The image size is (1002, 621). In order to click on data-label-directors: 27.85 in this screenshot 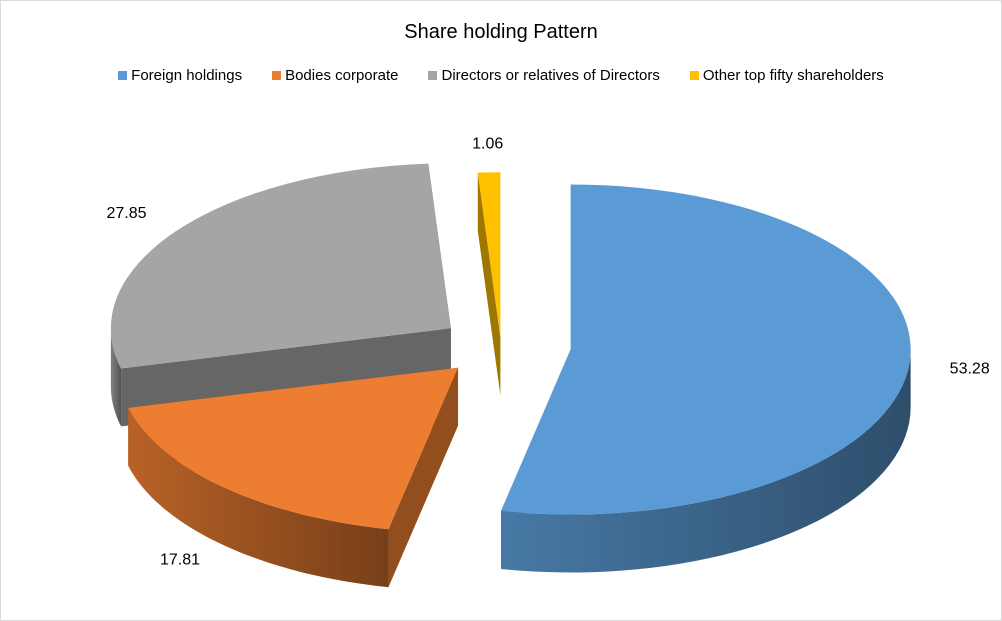, I will do `click(126, 213)`.